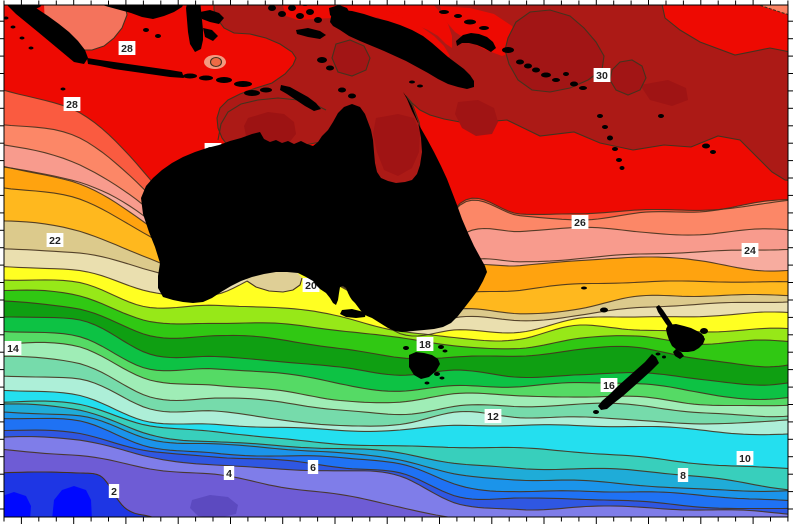  Describe the element at coordinates (311, 286) in the screenshot. I see `svg-text: 20` at that location.